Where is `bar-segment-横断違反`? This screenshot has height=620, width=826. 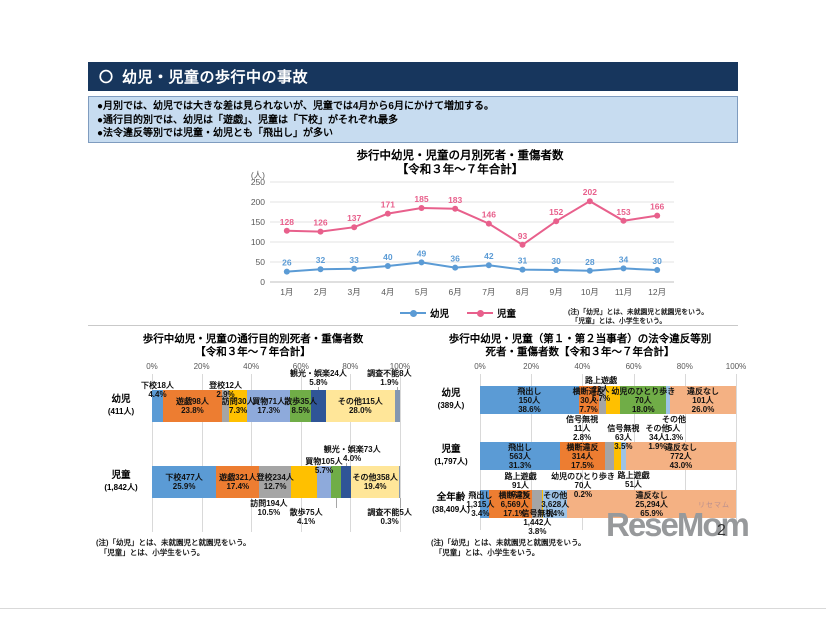 bar-segment-横断違反 is located at coordinates (510, 504).